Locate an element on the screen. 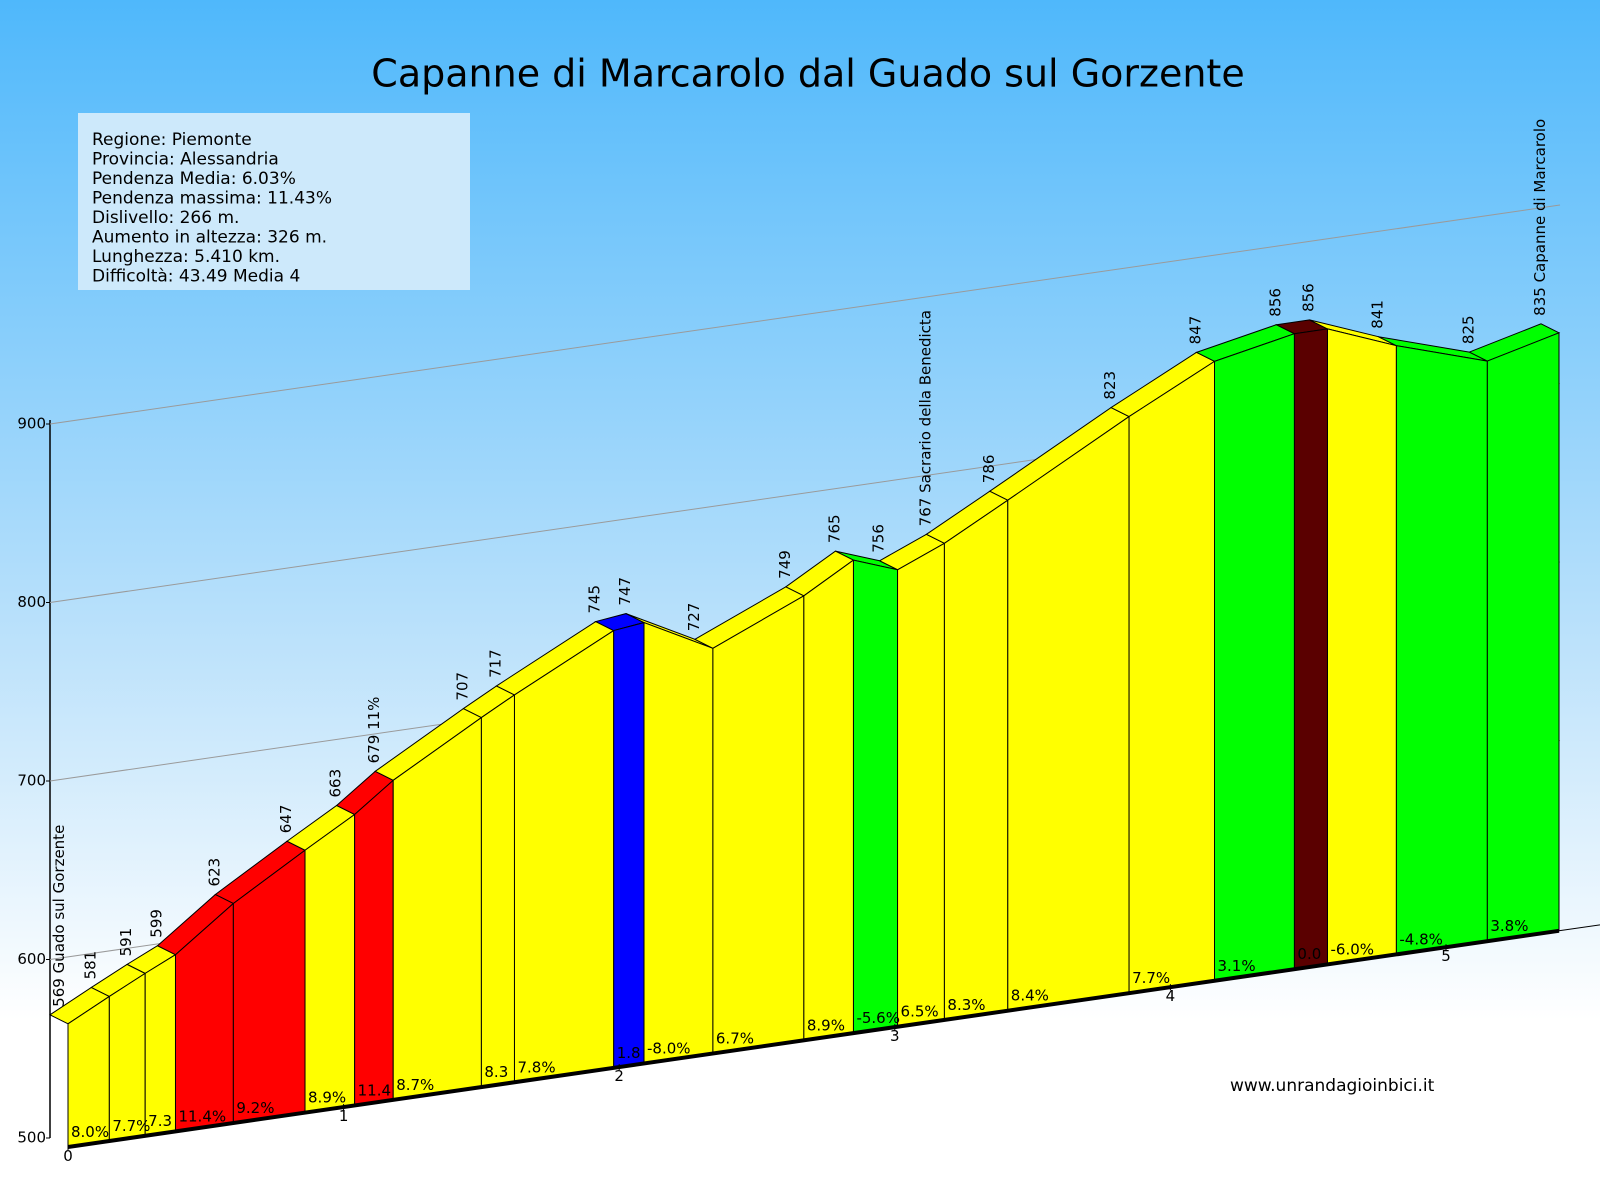 This screenshot has width=1600, height=1200. elevation-label: 841 is located at coordinates (1377, 314).